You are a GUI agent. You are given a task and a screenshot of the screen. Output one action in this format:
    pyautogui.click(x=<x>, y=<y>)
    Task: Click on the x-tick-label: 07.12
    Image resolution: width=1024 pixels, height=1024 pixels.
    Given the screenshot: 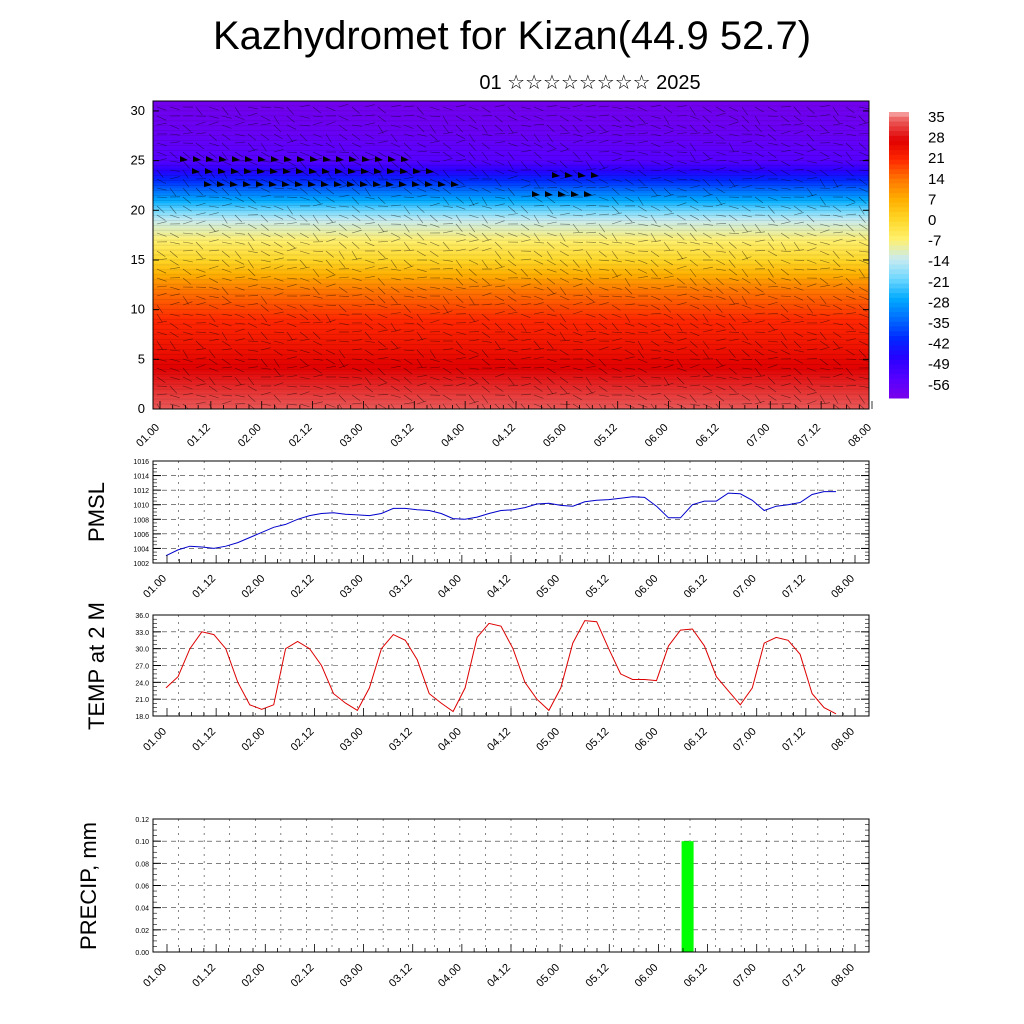 What is the action you would take?
    pyautogui.click(x=794, y=587)
    